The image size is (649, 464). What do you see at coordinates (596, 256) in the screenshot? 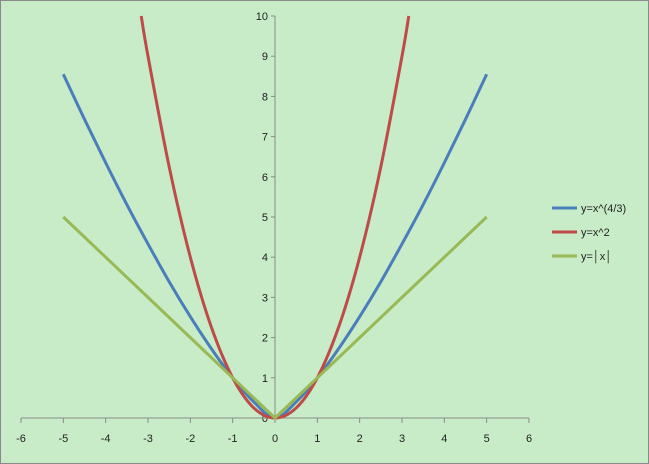
I see `legend-label: y=│x│` at bounding box center [596, 256].